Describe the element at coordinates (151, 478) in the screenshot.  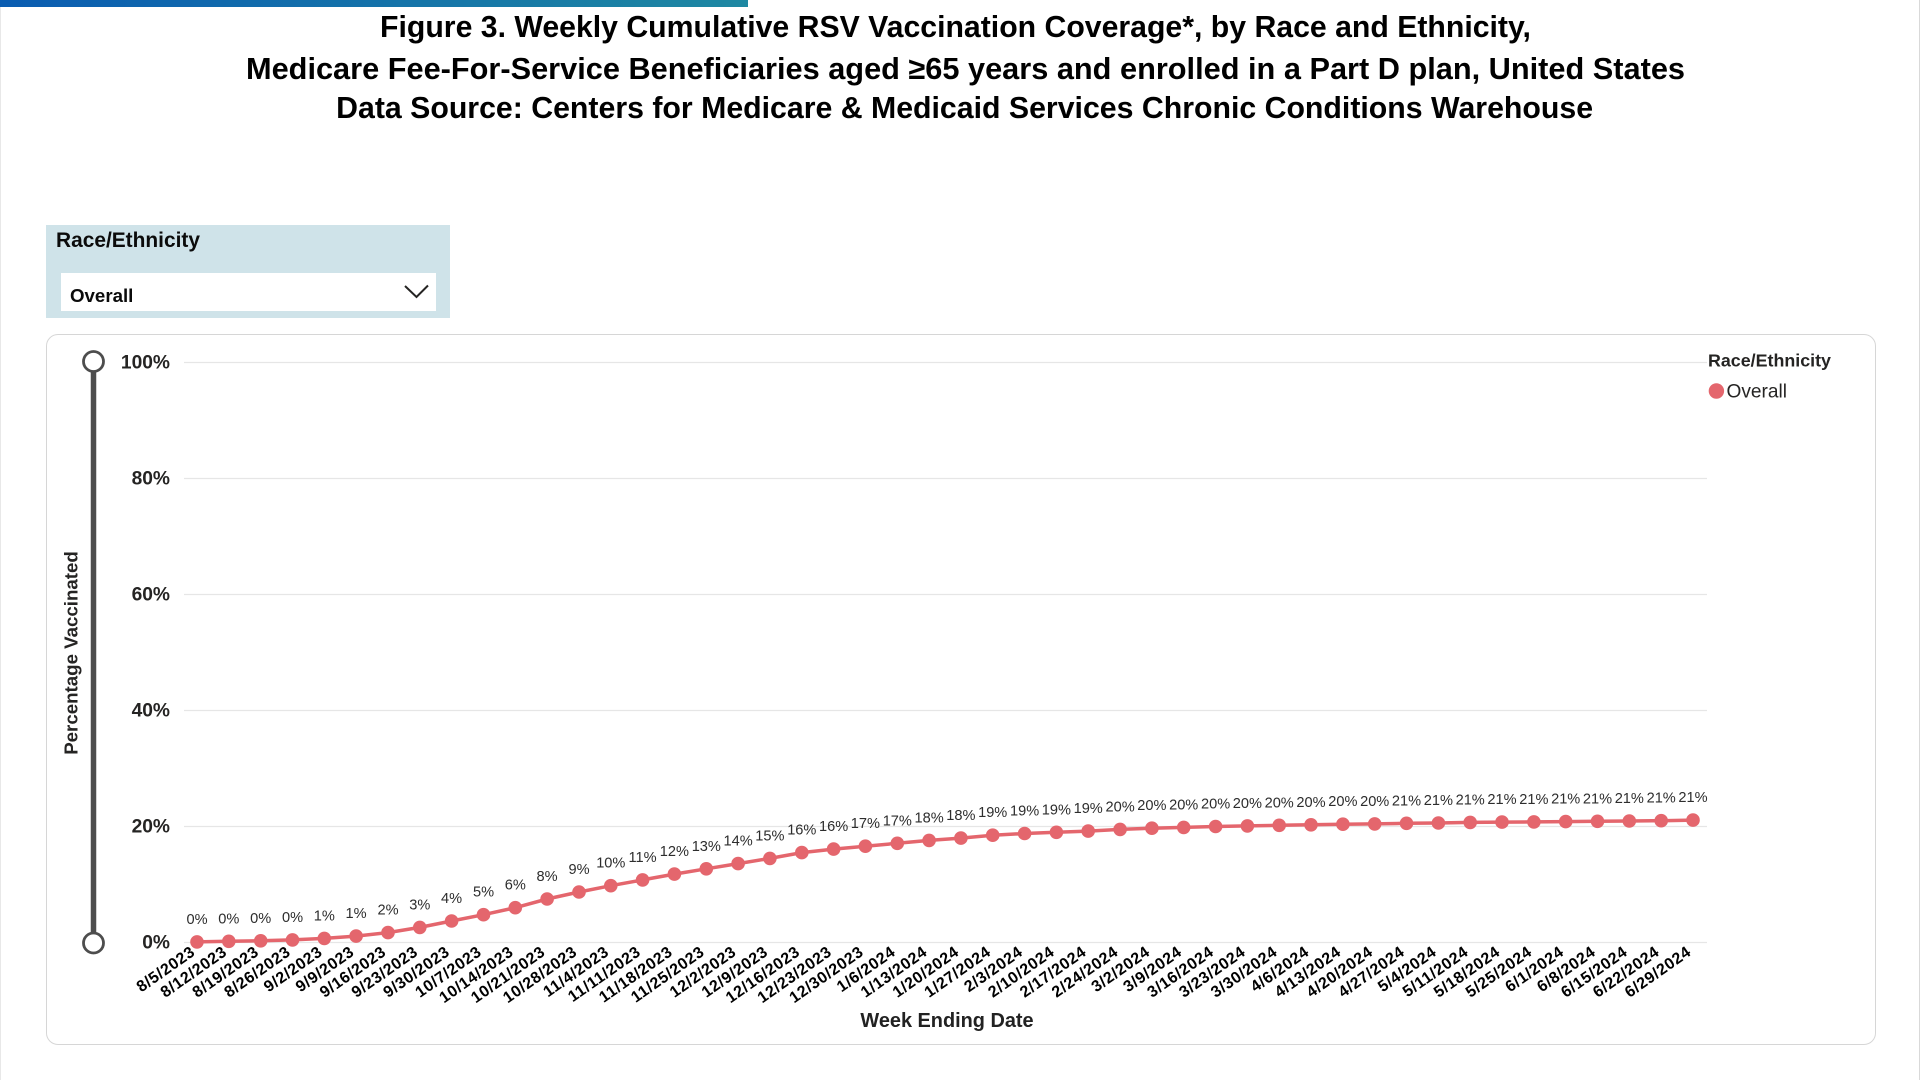
I see `svg-text: 80%` at that location.